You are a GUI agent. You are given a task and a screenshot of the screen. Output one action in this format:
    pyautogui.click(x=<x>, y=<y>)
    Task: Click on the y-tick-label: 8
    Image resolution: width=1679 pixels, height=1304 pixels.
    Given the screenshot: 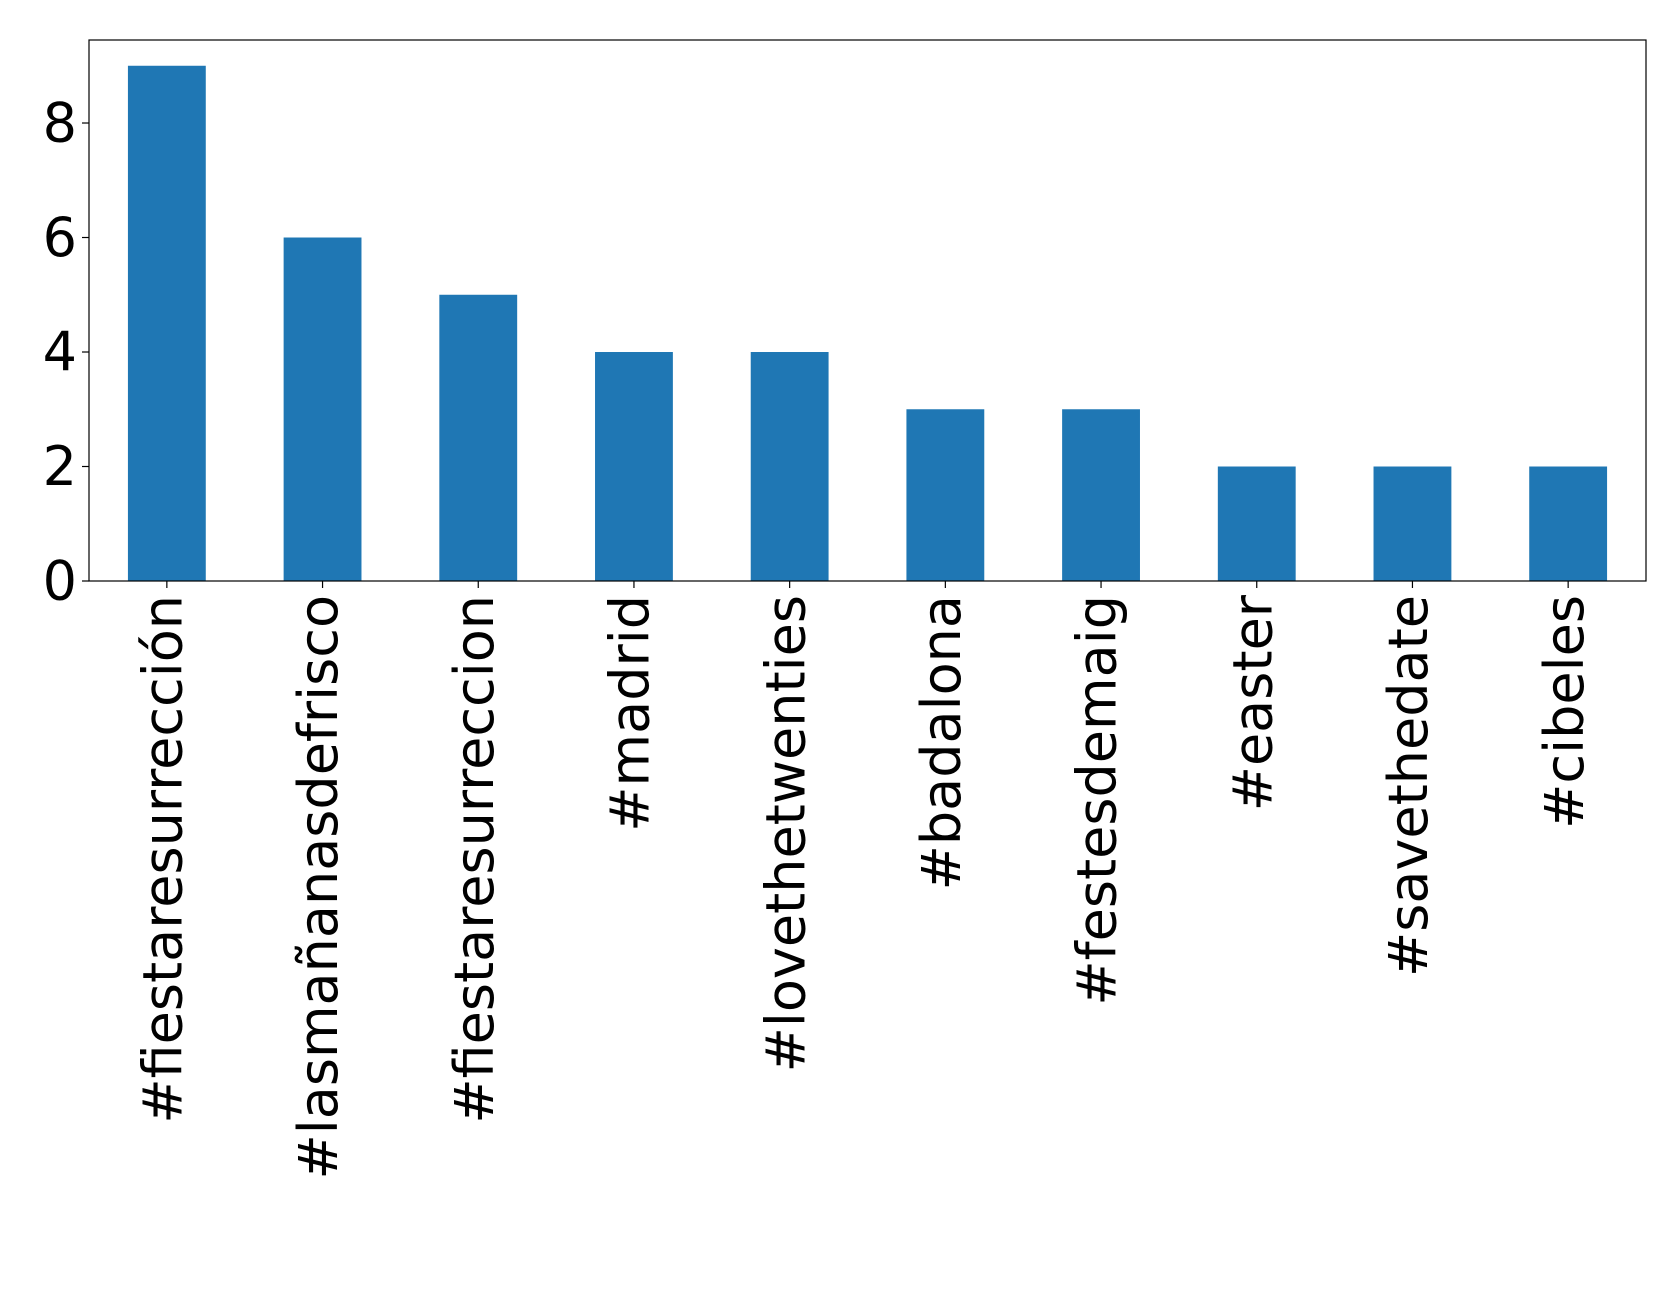 What is the action you would take?
    pyautogui.click(x=60, y=123)
    